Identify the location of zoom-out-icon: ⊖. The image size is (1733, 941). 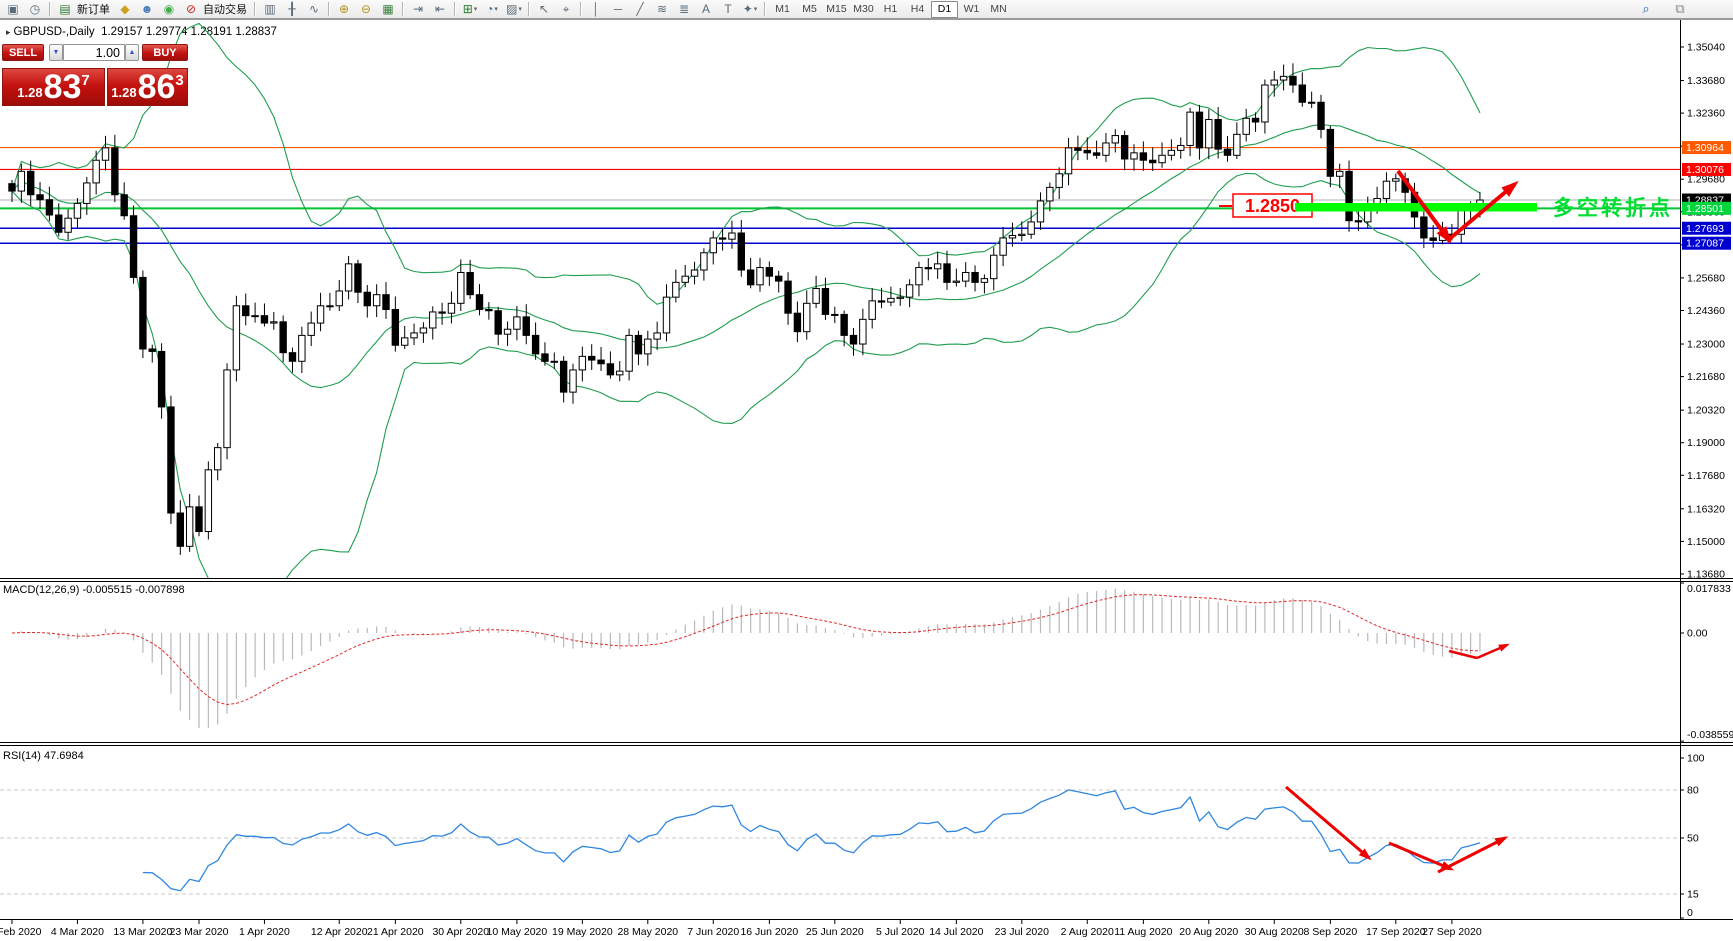
(366, 9).